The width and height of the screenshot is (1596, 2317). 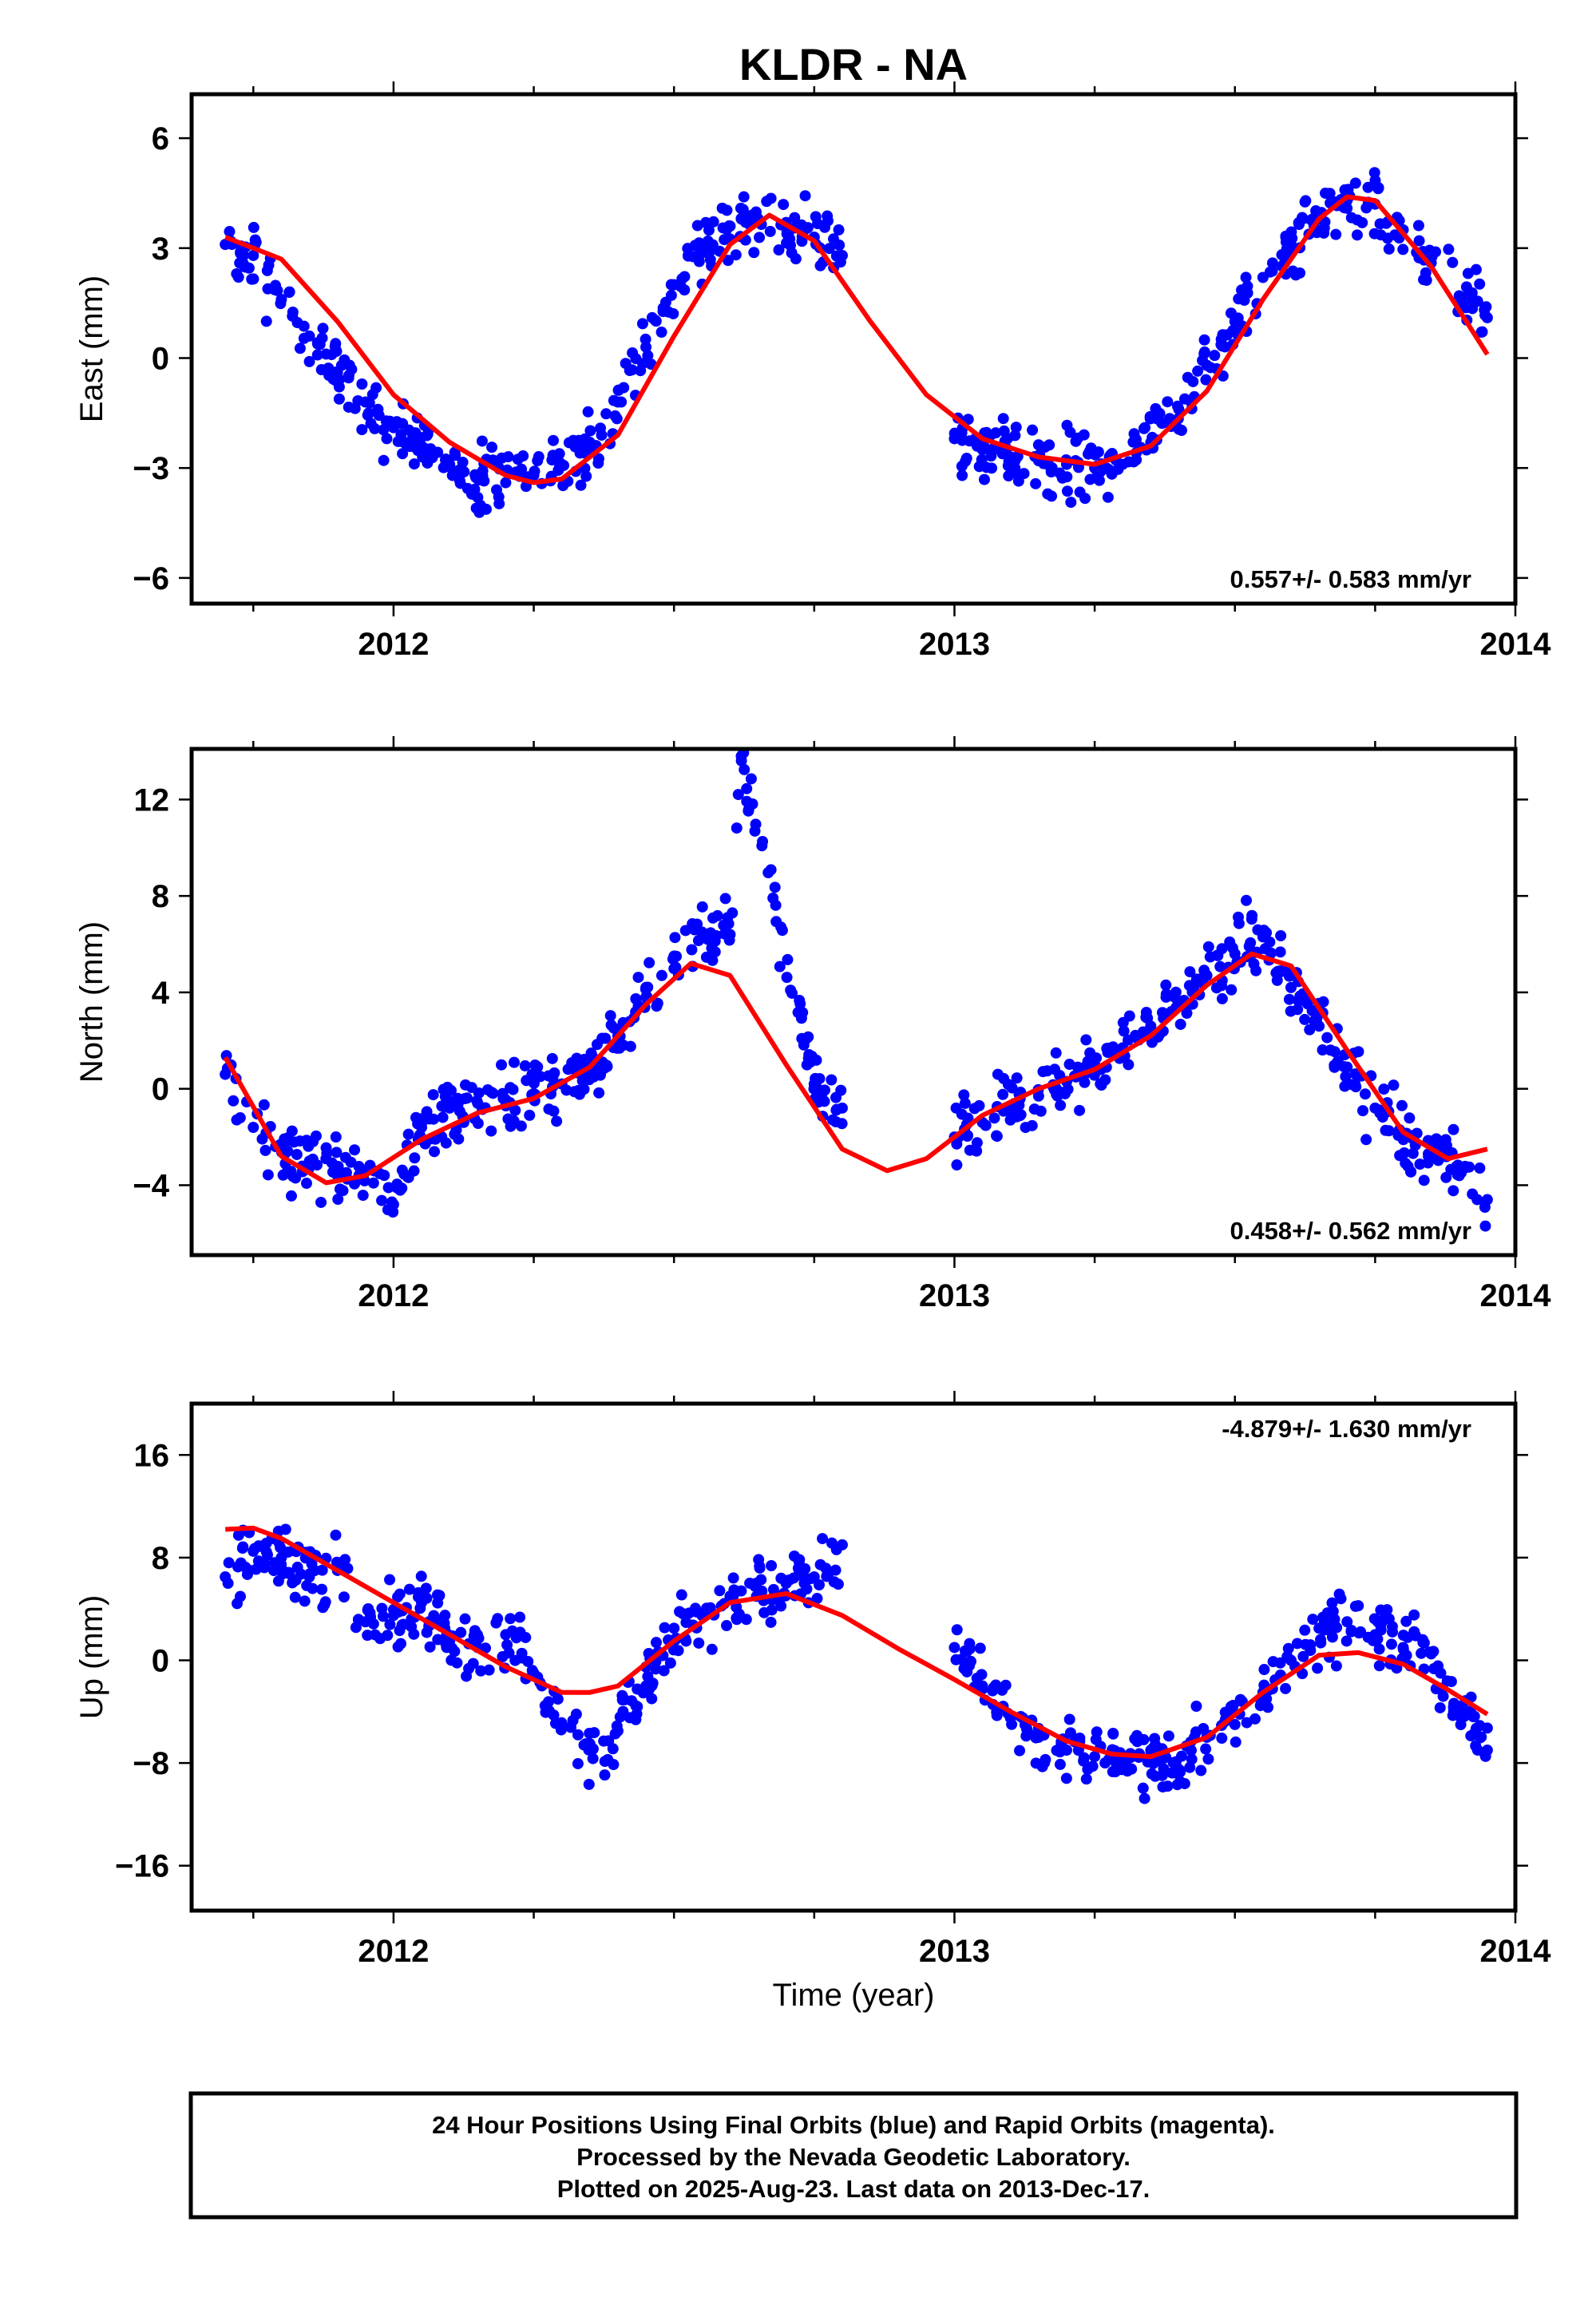 I want to click on north-xtick-label: 2014, so click(x=1516, y=1295).